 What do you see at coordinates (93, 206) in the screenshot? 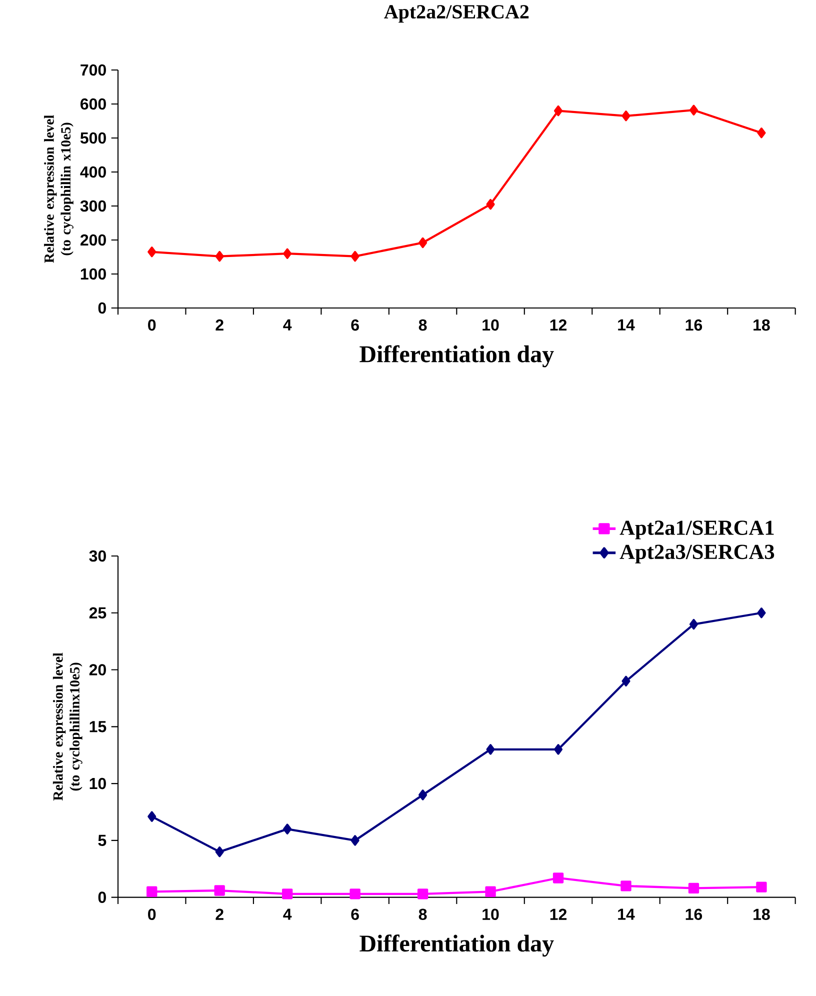
I see `y-tick-label: 300` at bounding box center [93, 206].